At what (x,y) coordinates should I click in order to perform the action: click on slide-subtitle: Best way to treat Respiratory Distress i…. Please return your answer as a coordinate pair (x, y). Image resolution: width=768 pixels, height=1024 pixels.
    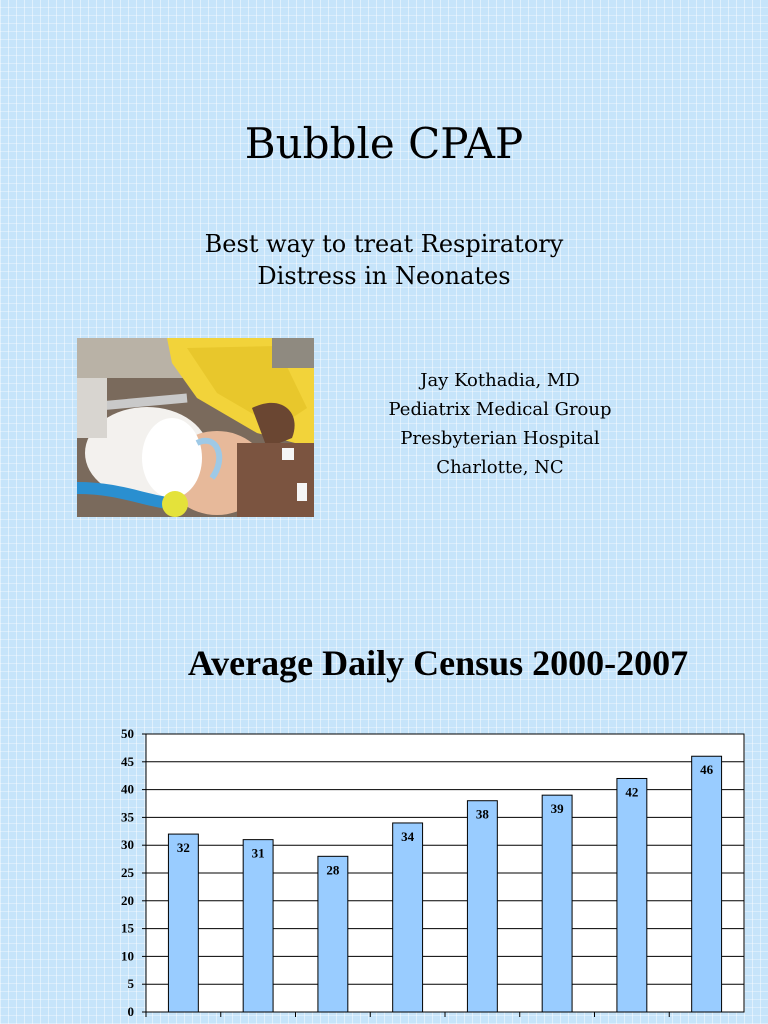
    Looking at the image, I should click on (384, 260).